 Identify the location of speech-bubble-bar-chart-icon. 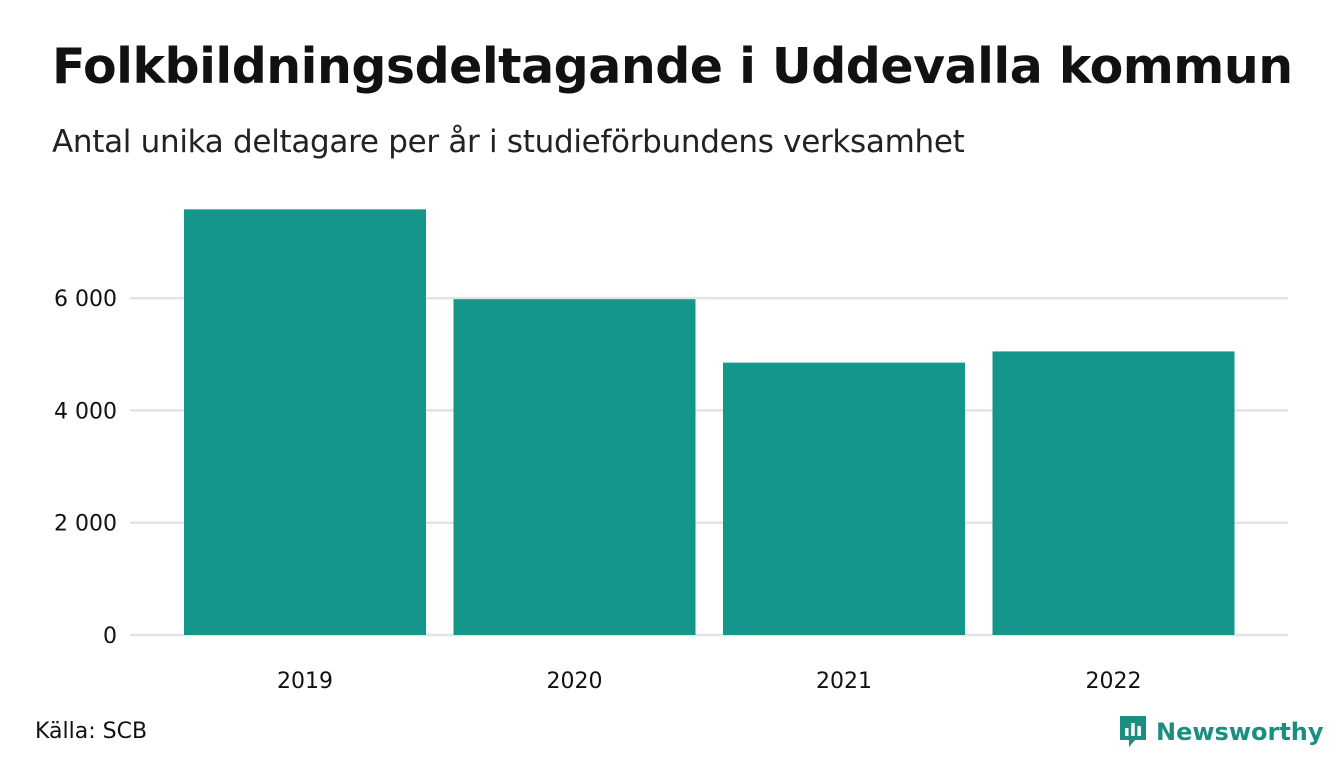
(1133, 732).